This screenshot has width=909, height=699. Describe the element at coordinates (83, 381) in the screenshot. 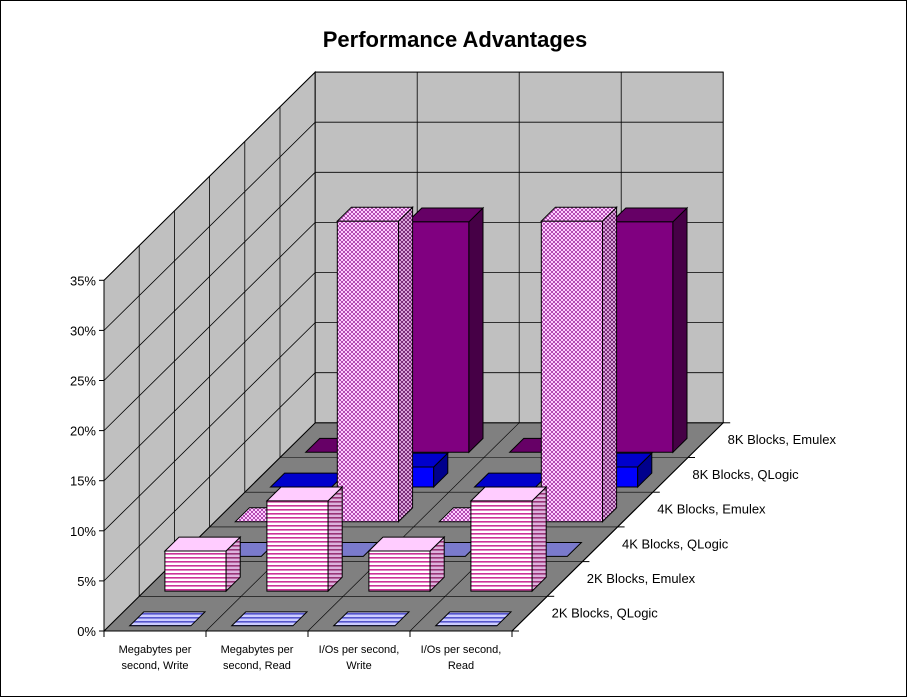

I see `y-tick-label: 25%` at that location.